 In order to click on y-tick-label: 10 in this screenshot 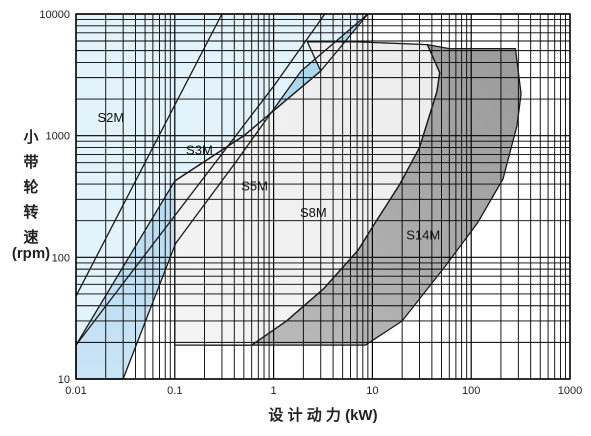, I will do `click(64, 380)`.